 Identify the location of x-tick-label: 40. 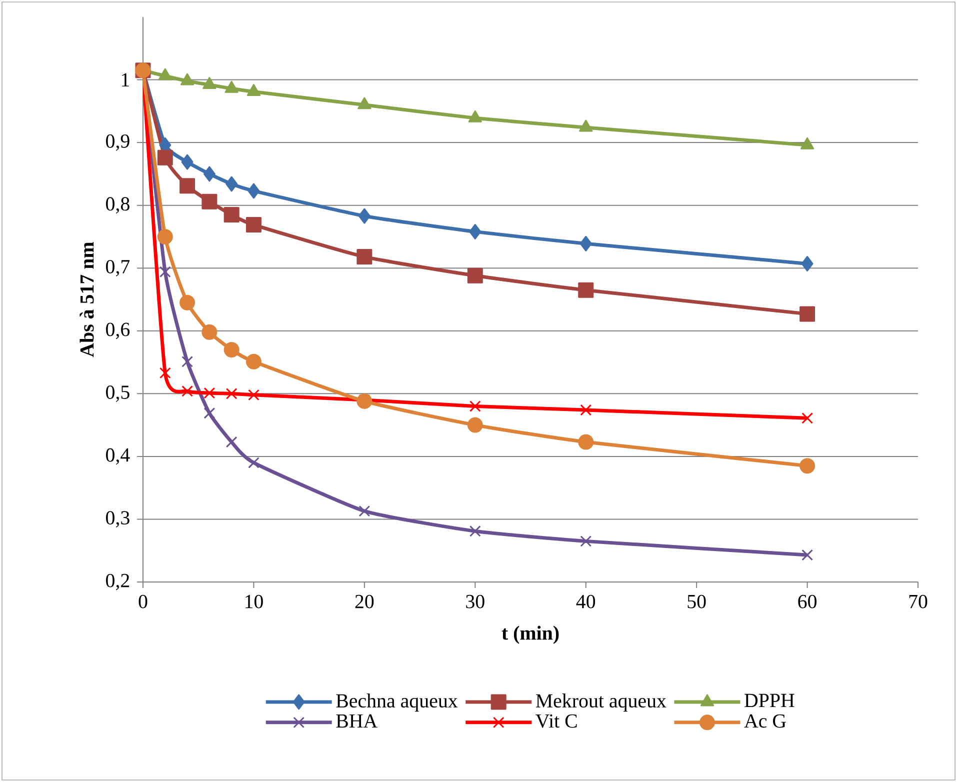
(586, 601).